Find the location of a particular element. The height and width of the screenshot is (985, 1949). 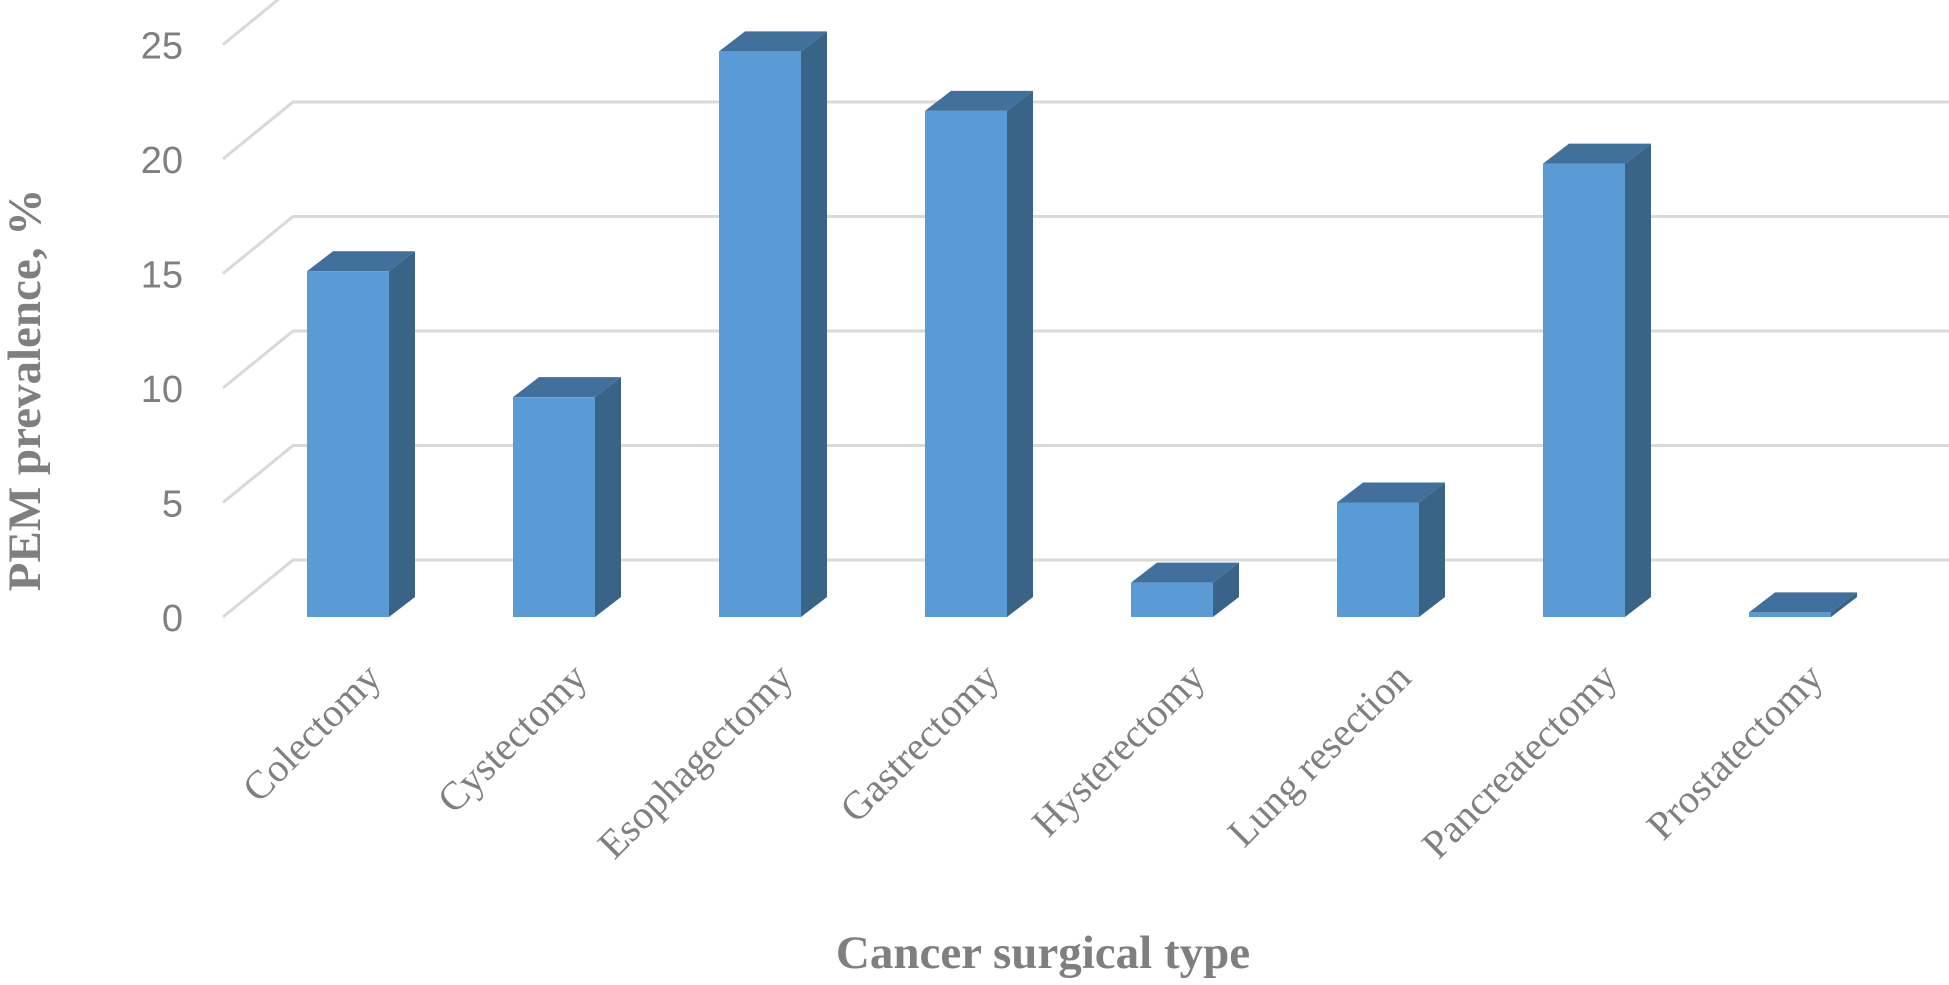

bar-hysterectomy is located at coordinates (1185, 589).